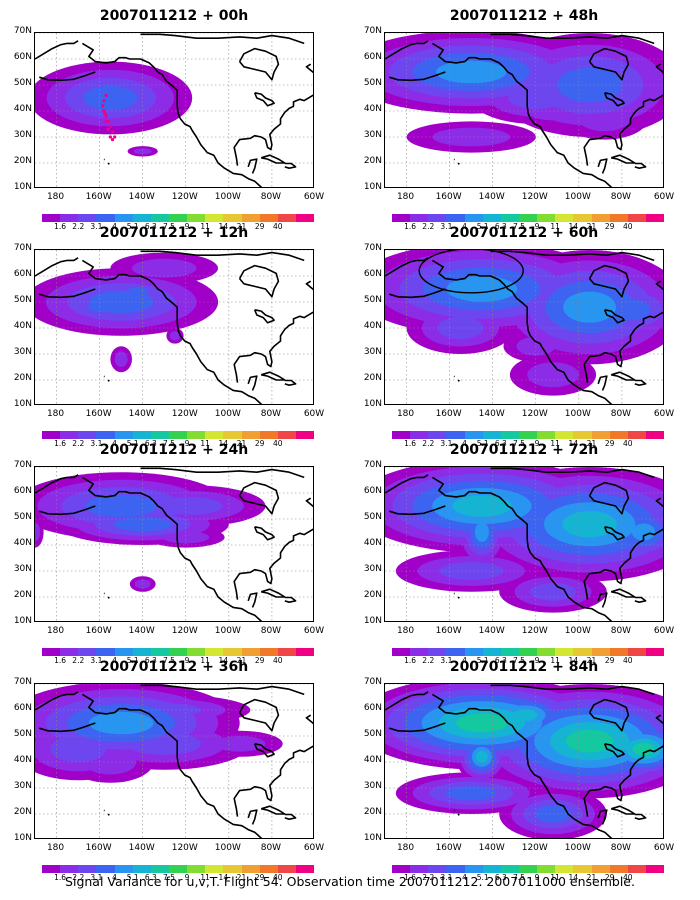  I want to click on lat-tick-label: 20N, so click(22, 595).